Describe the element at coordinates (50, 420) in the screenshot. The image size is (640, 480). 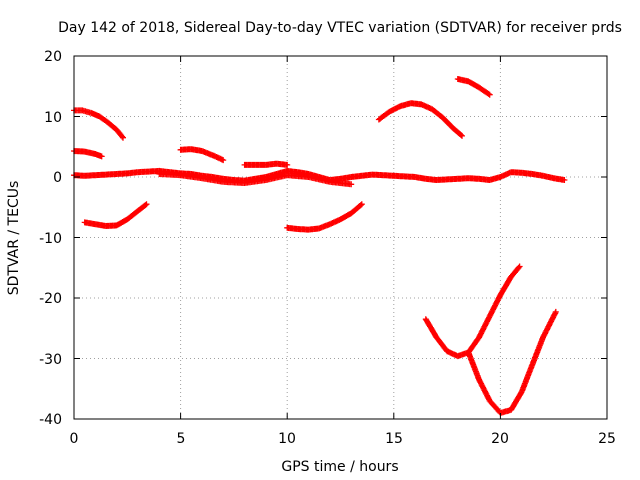
I see `y-tick-label: -40` at that location.